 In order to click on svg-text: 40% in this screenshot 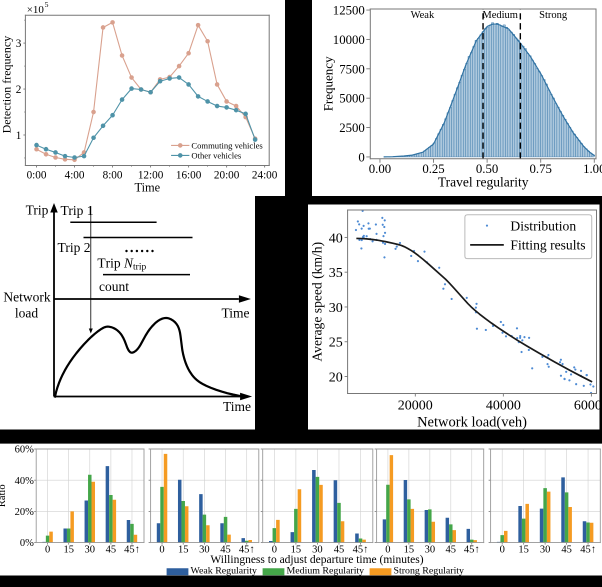, I will do `click(25, 481)`.